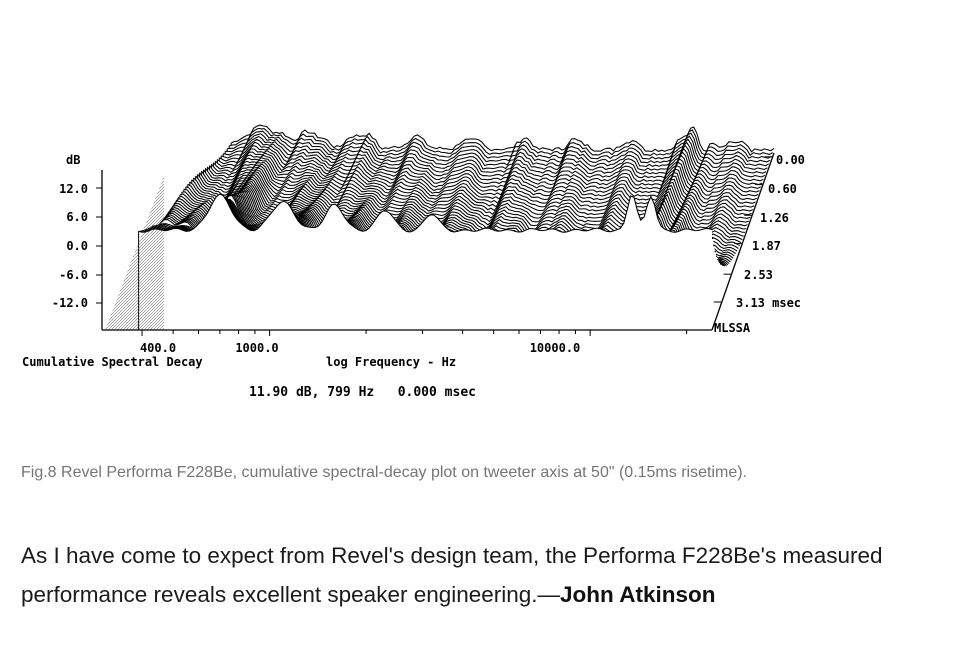 This screenshot has height=667, width=975. Describe the element at coordinates (555, 348) in the screenshot. I see `x-tick-label: 10000.0` at that location.